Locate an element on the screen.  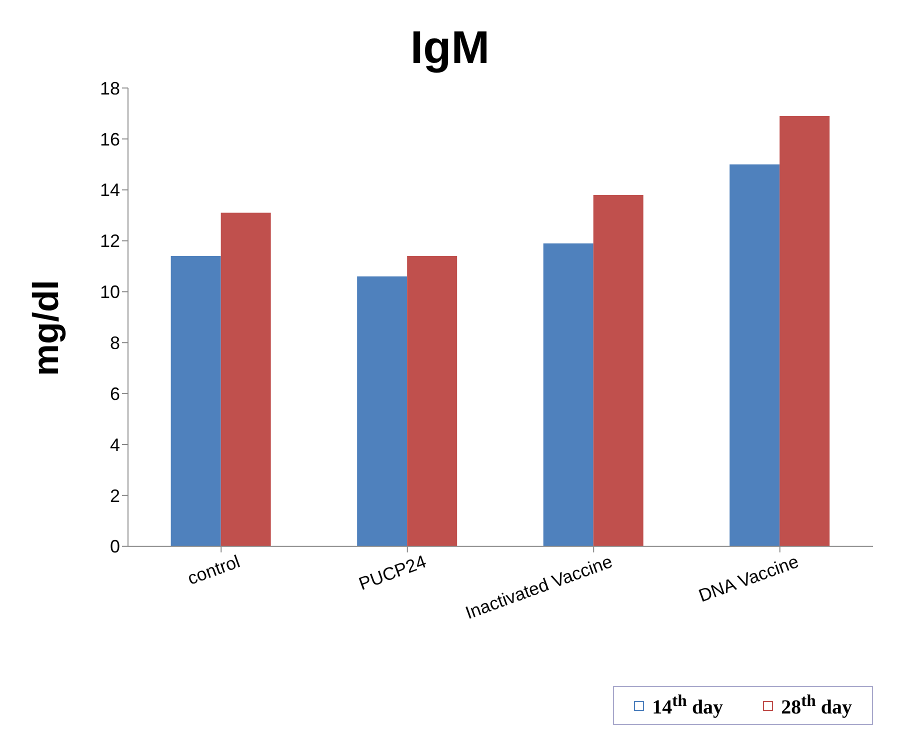
y-tick-label: 12 is located at coordinates (110, 241).